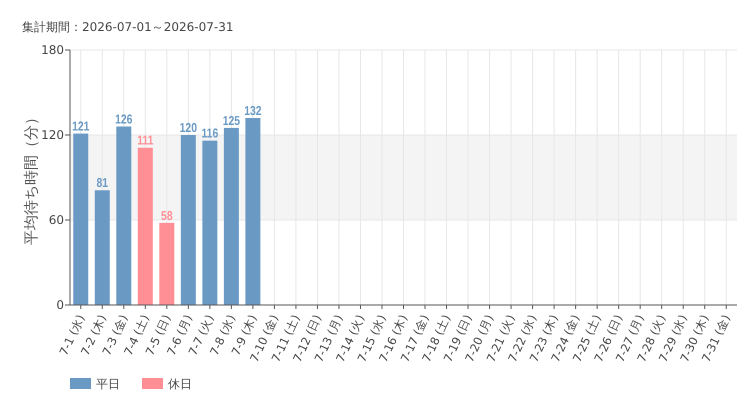  What do you see at coordinates (128, 27) in the screenshot?
I see `chart-title: 集計期間：2026-07-01～2026-07-31` at bounding box center [128, 27].